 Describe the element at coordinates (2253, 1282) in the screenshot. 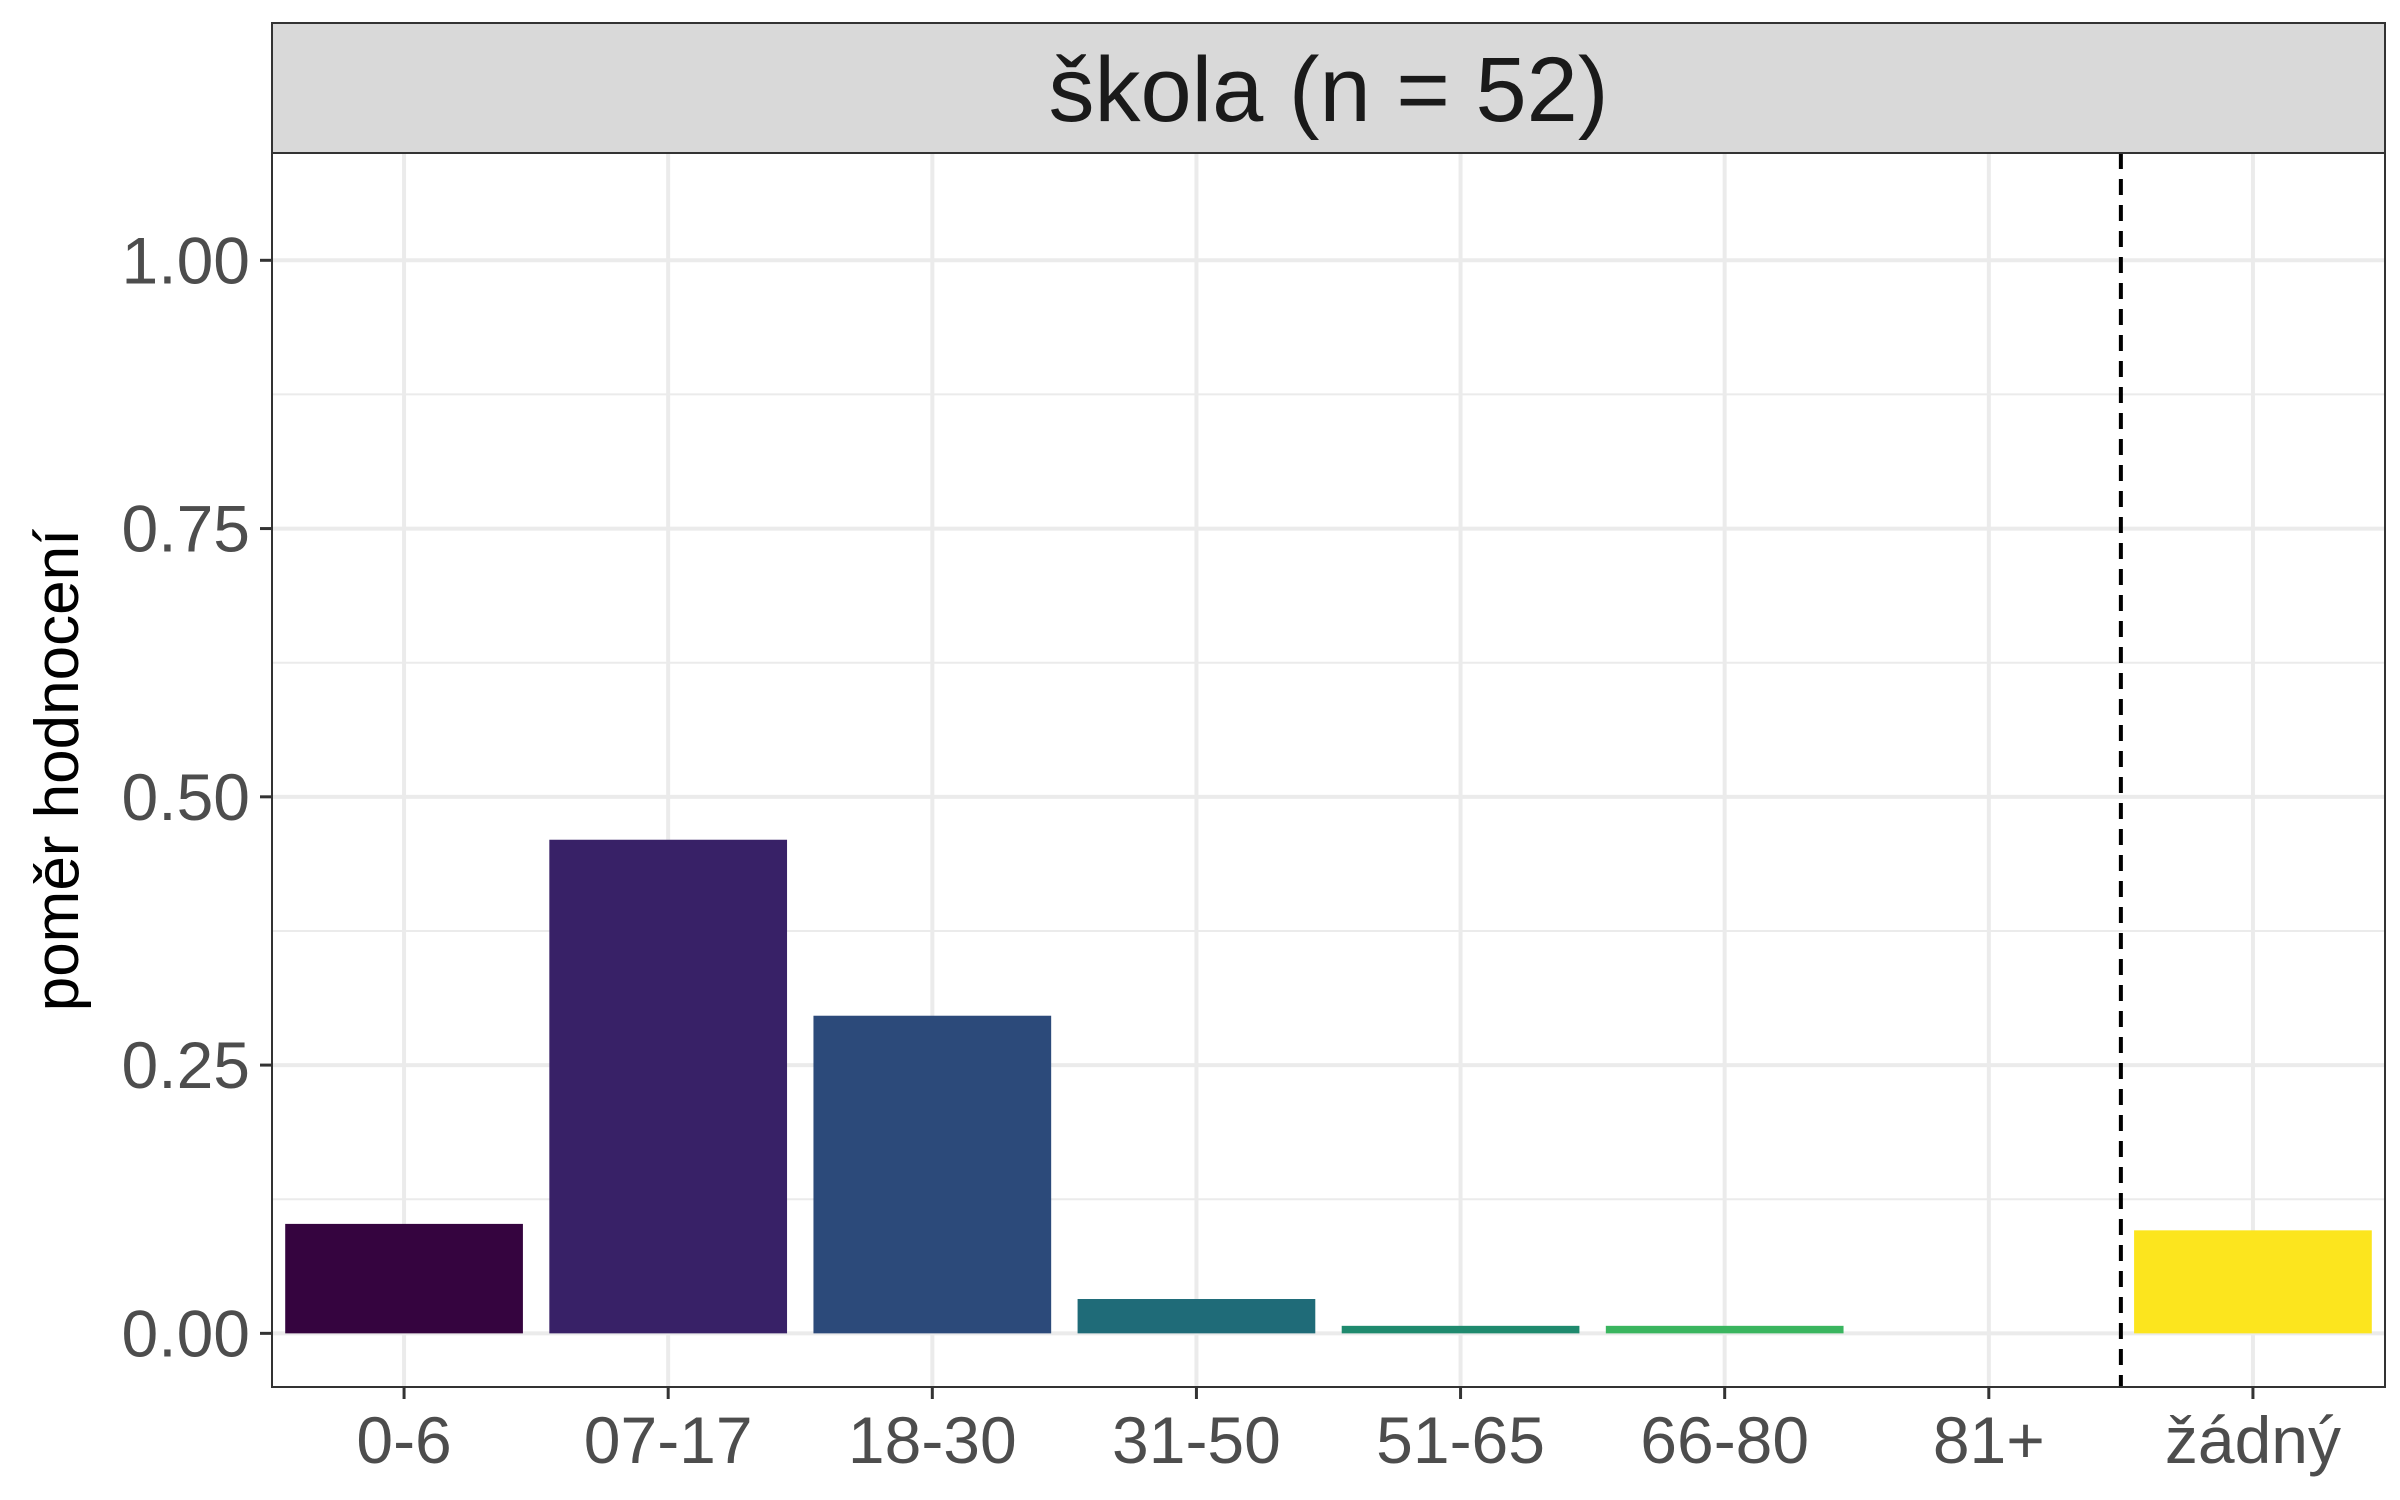

I see `bar-žádný` at that location.